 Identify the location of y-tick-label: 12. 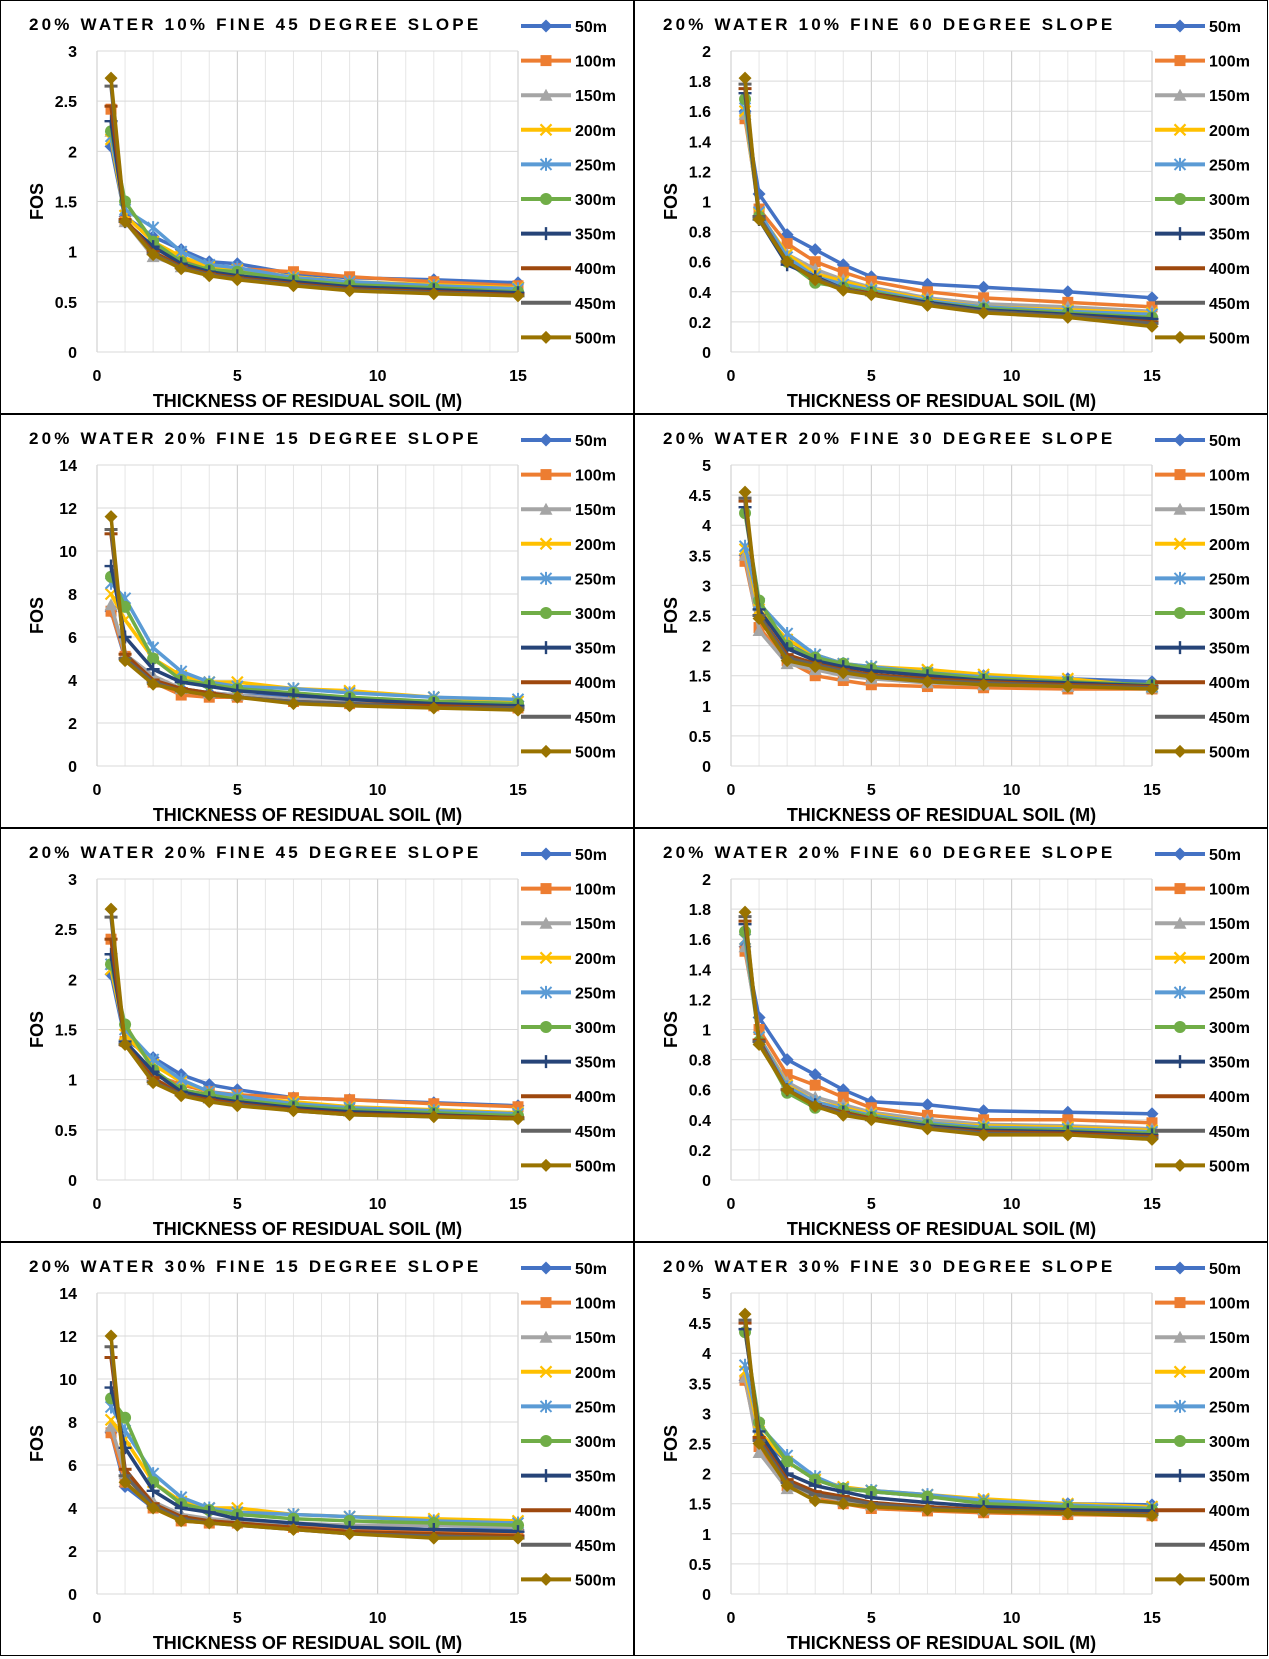
(68, 509).